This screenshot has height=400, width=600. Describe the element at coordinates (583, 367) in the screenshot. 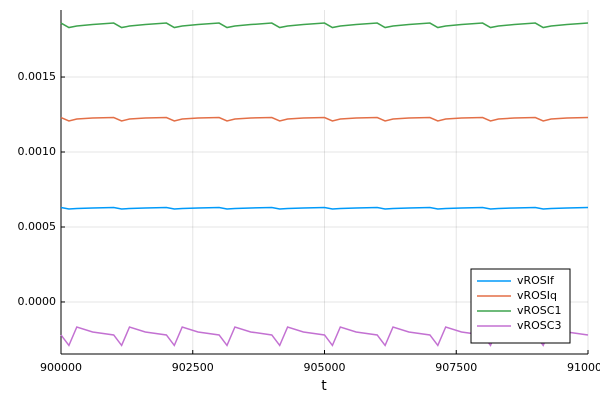

I see `x-tick-label: 910000` at that location.